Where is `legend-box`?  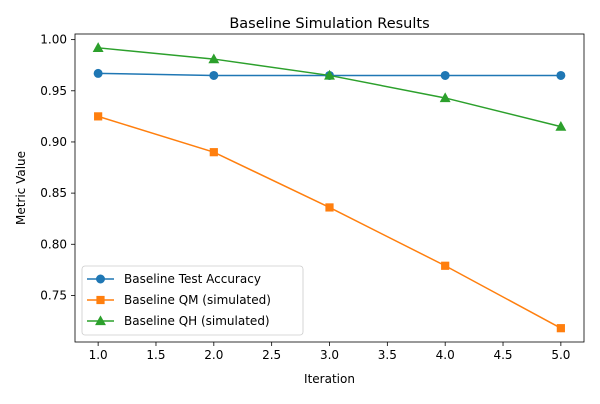 legend-box is located at coordinates (192, 300).